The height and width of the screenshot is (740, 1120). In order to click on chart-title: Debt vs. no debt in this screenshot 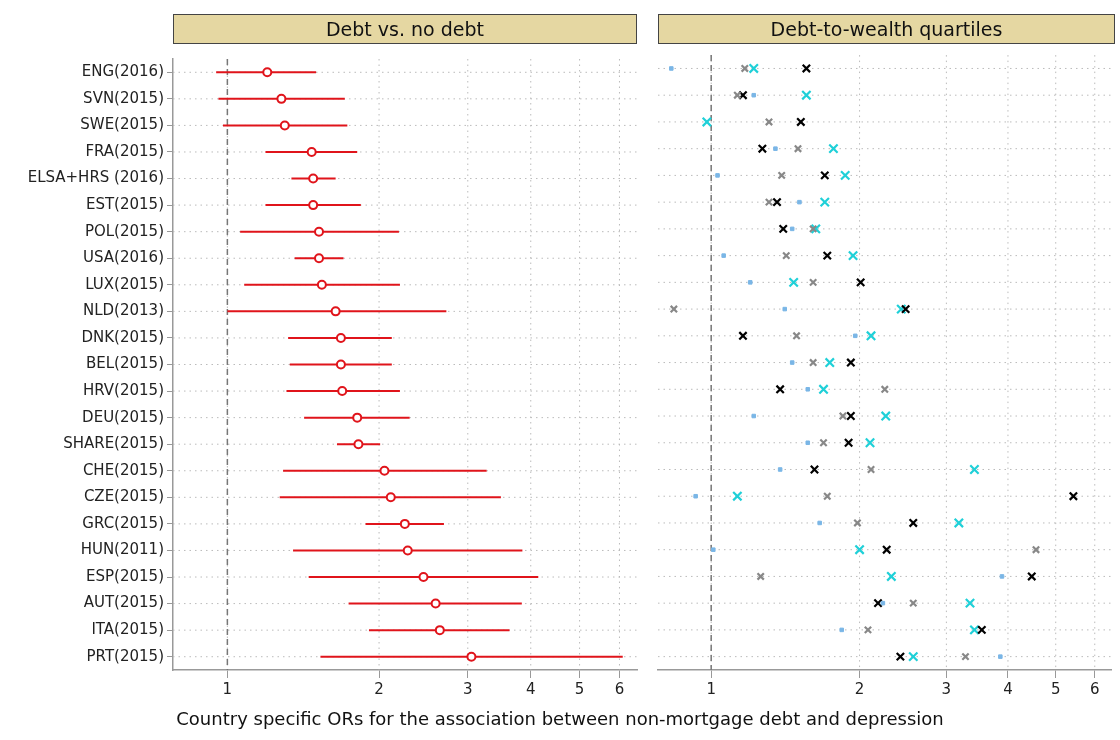, I will do `click(405, 29)`.